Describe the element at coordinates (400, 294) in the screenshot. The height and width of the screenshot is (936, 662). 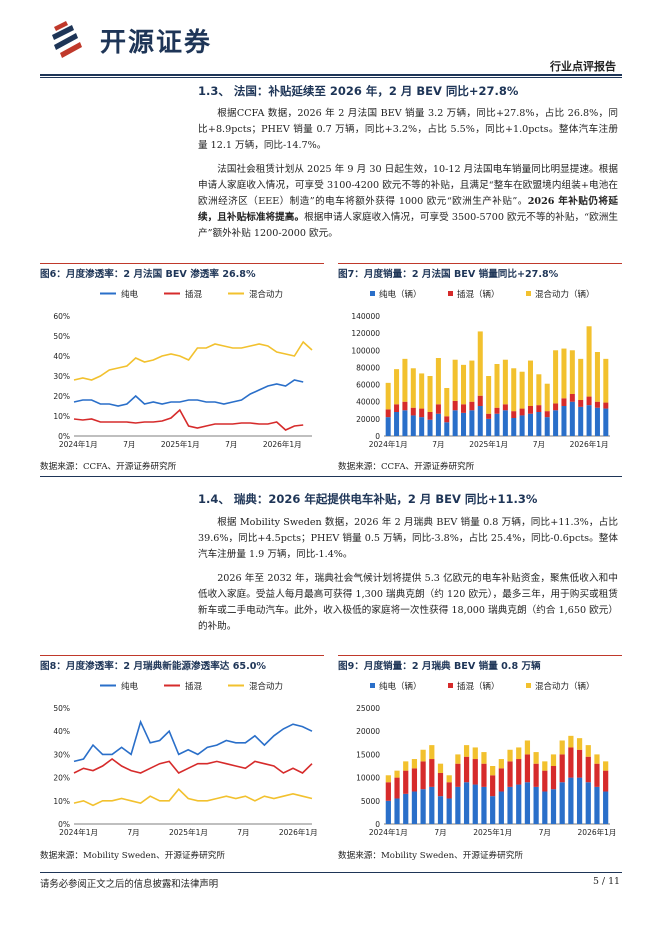
I see `legend-label: 纯电（辆）` at that location.